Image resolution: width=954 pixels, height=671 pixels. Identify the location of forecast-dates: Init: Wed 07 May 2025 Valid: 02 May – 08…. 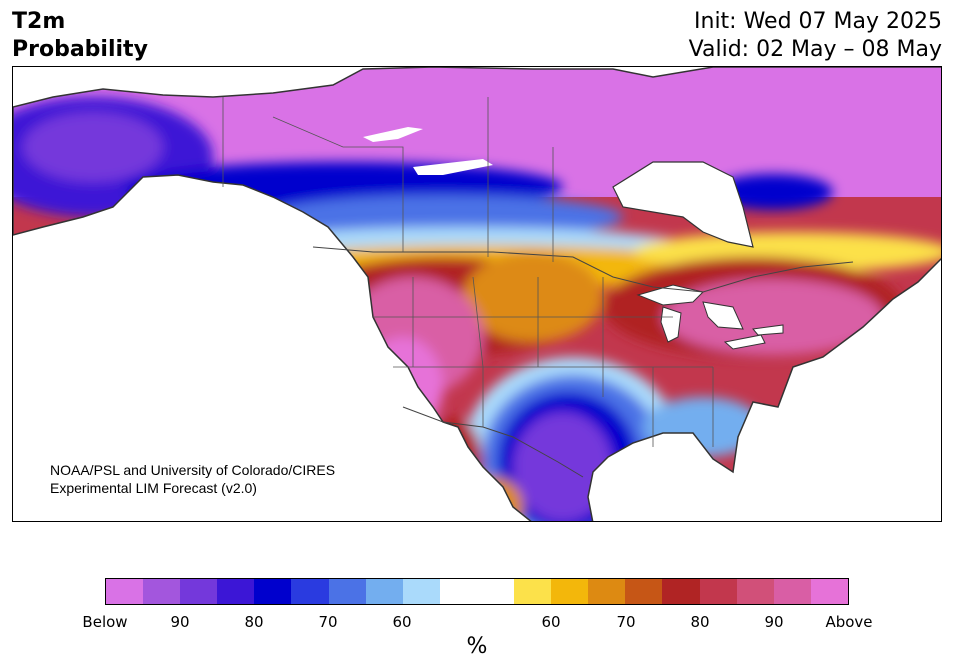
(815, 36).